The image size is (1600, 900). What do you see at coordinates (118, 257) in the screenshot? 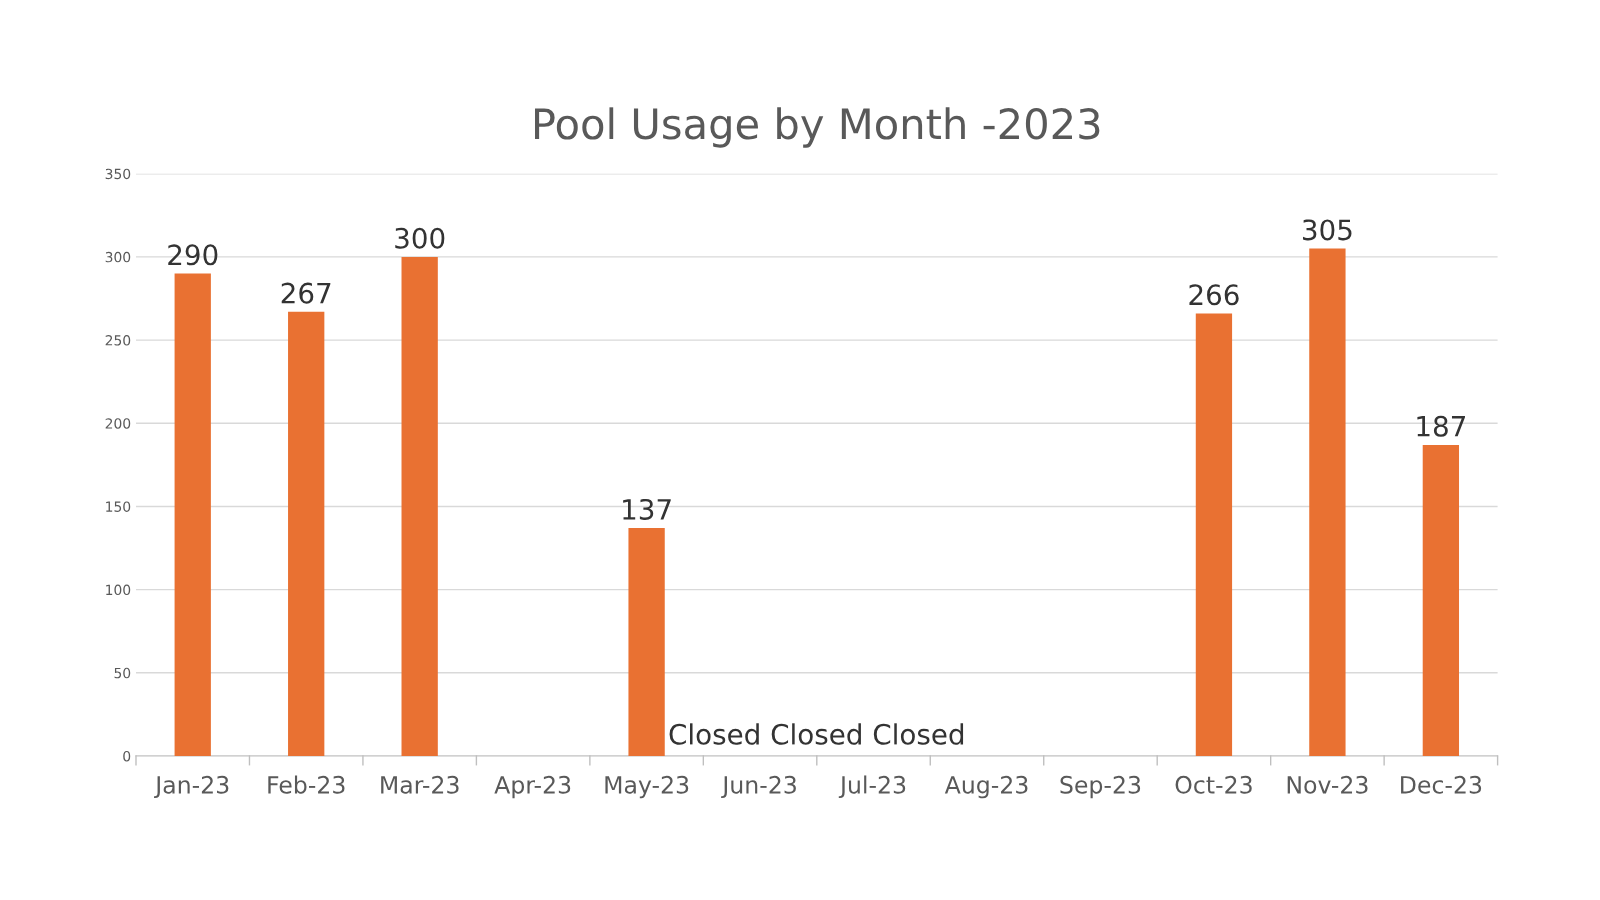
I see `y-tick-label: 300` at bounding box center [118, 257].